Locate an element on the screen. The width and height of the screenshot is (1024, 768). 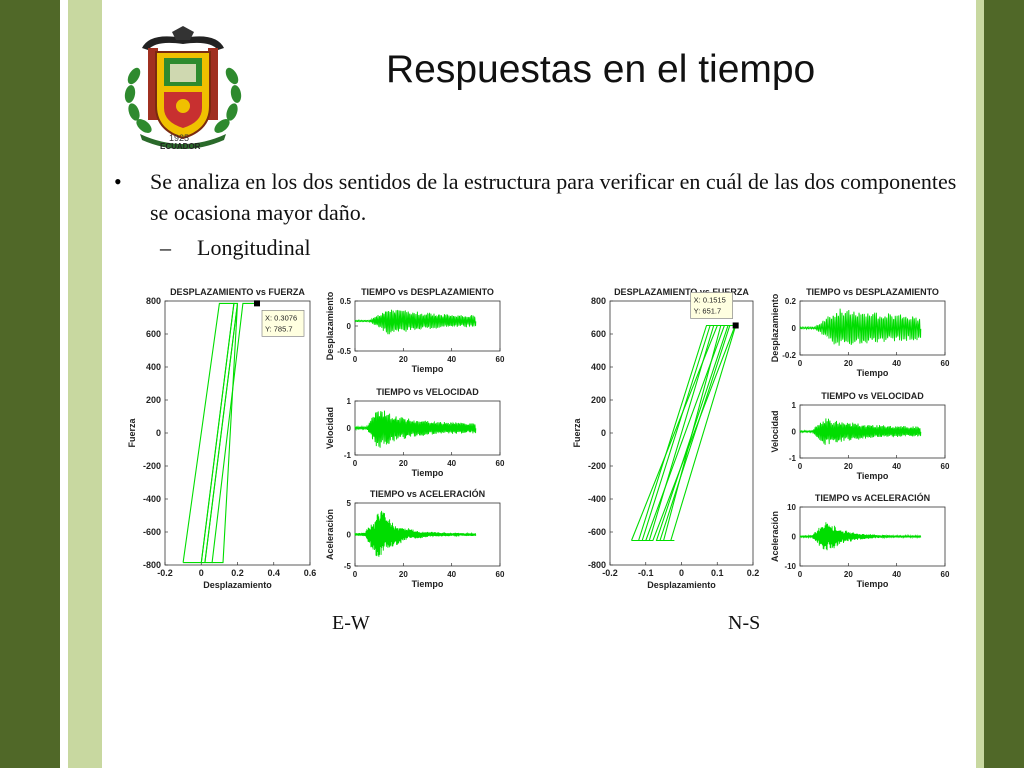
label-ns: N-S is located at coordinates (744, 623).